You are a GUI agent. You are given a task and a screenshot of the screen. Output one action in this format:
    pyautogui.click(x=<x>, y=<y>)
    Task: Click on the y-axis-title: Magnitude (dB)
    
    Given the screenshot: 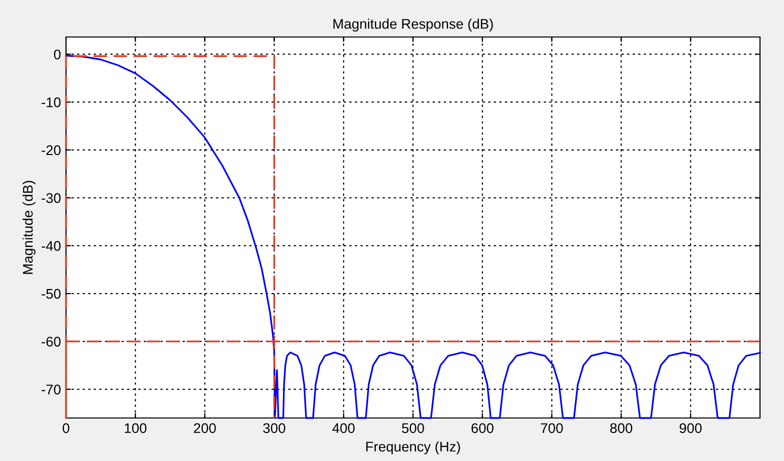 What is the action you would take?
    pyautogui.click(x=29, y=227)
    